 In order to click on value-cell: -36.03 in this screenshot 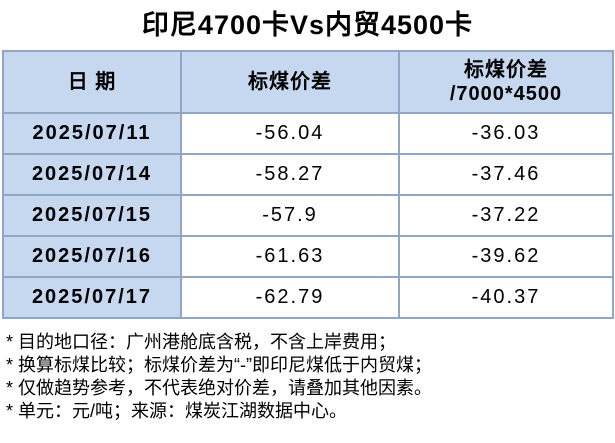, I will do `click(506, 133)`.